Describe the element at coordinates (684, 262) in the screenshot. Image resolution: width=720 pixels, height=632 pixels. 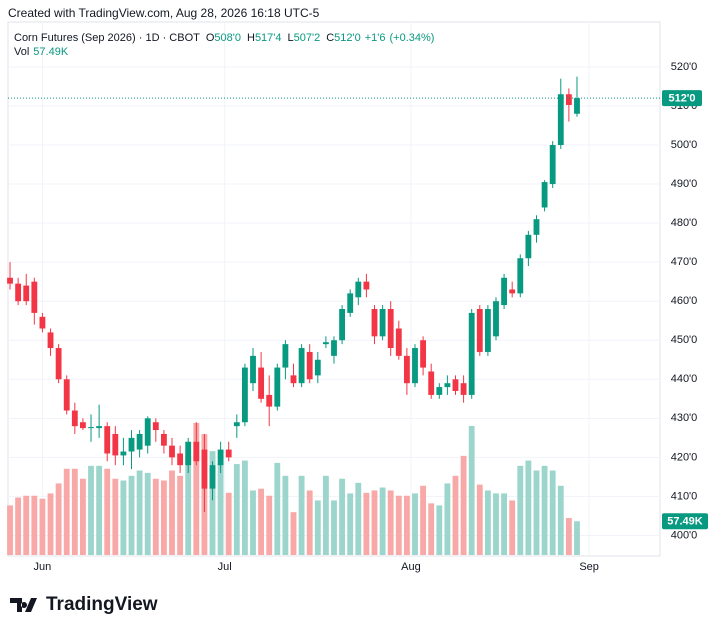
I see `y-tick-label: 470'0` at that location.